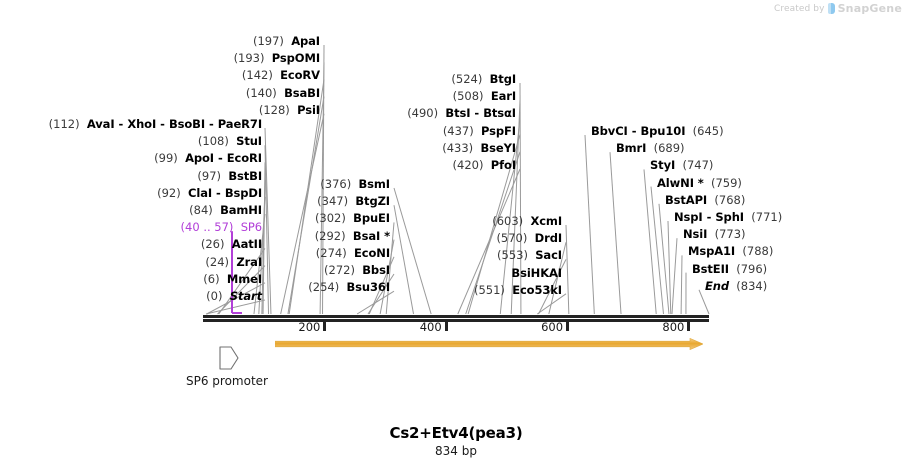  What do you see at coordinates (483, 79) in the screenshot?
I see `site-label-btgi: (524) BtgI` at bounding box center [483, 79].